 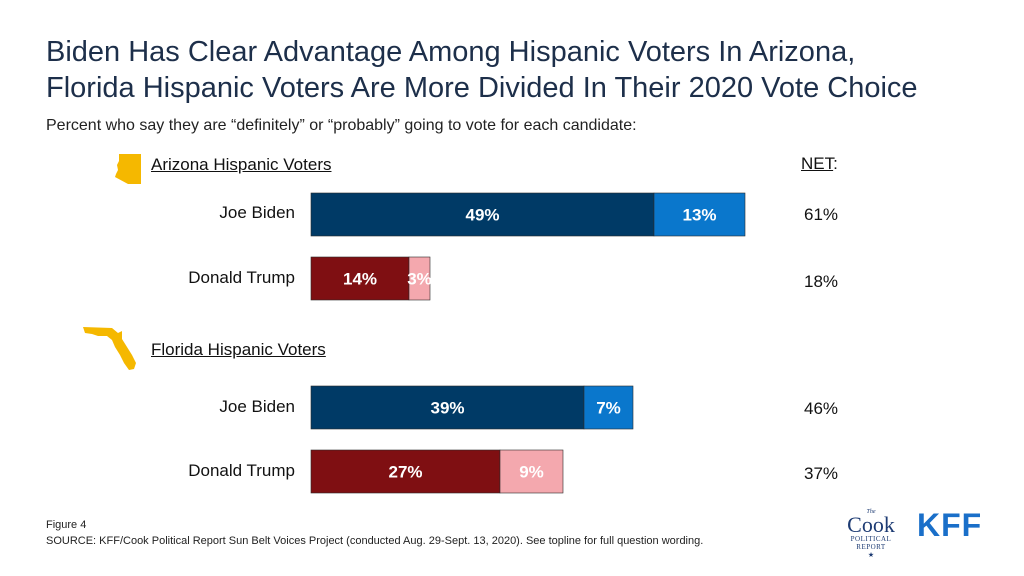 I want to click on cook-logo-name: Cook, so click(x=871, y=524).